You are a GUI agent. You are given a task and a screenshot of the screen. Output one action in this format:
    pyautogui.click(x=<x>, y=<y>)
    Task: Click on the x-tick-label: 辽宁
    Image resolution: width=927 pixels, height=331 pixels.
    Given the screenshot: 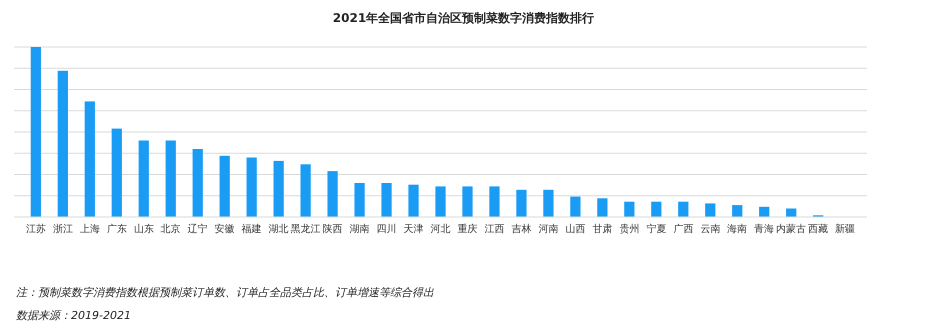 What is the action you would take?
    pyautogui.click(x=198, y=229)
    